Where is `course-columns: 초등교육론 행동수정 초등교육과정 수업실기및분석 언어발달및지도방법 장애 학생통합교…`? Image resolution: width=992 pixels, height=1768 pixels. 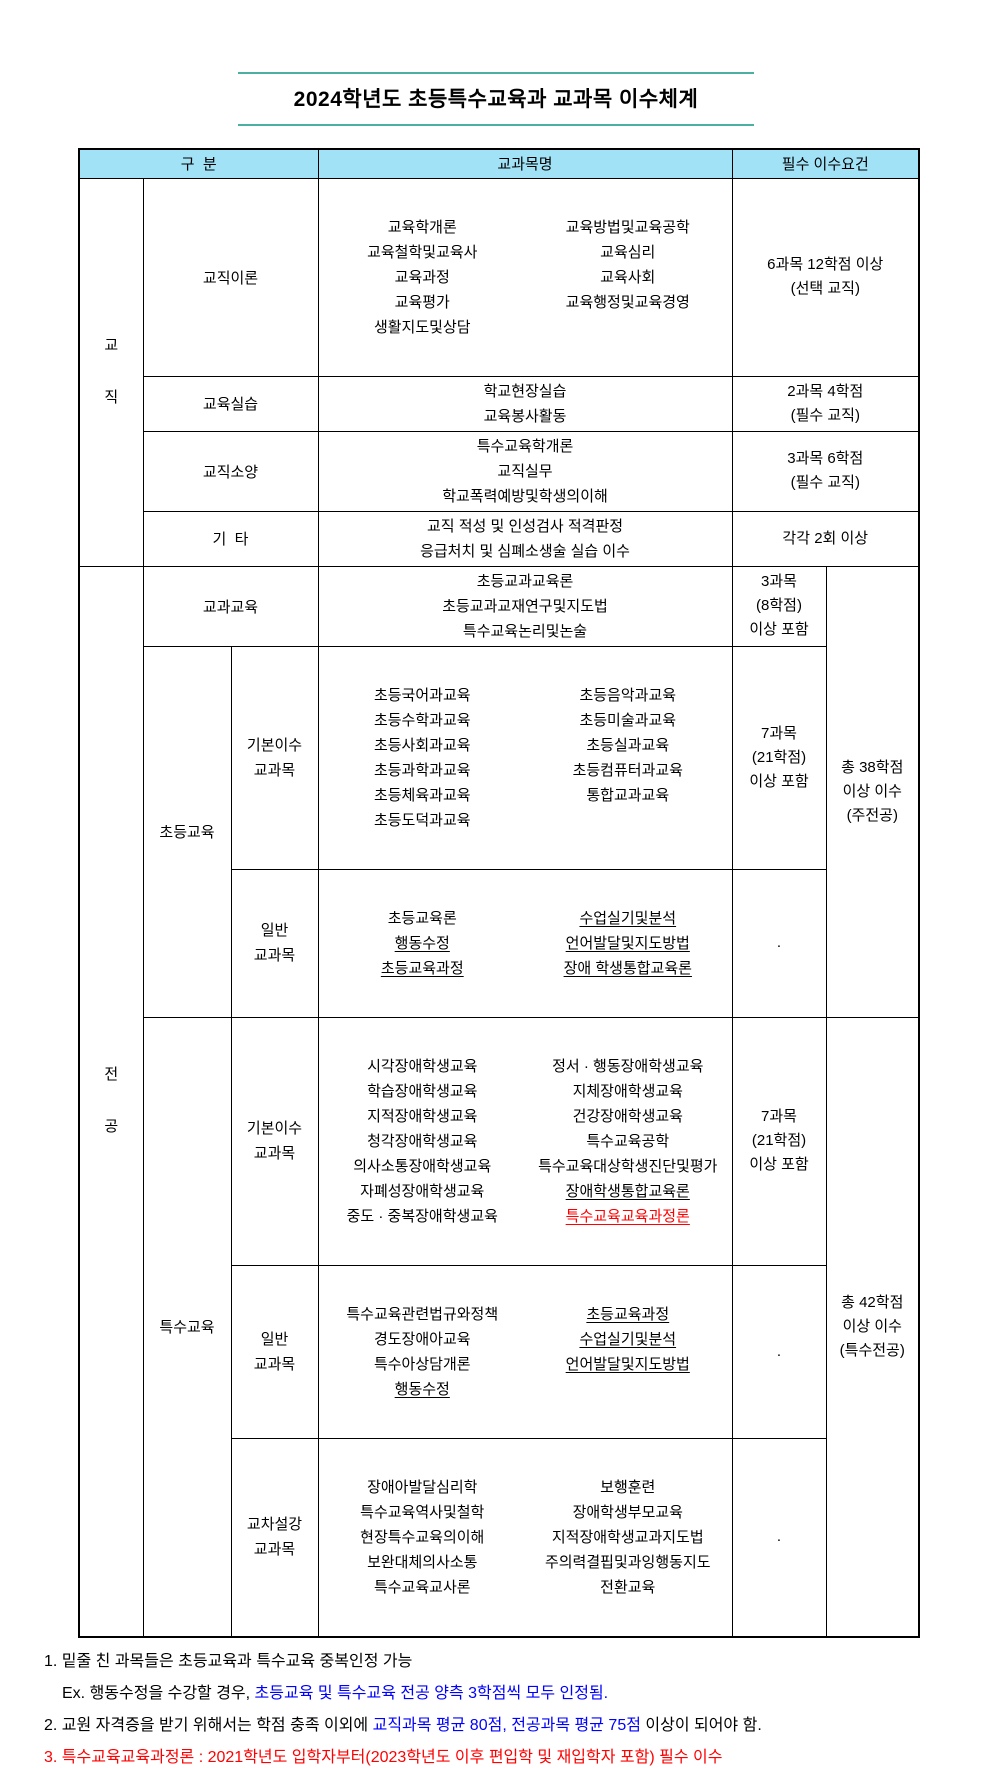 course-columns: 초등교육론 행동수정 초등교육과정 수업실기및분석 언어발달및지도방법 장애 학생통합교… is located at coordinates (525, 943).